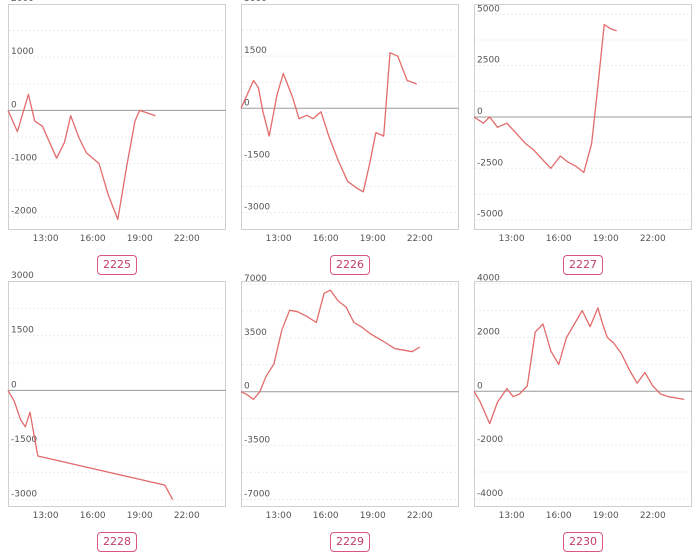  What do you see at coordinates (488, 279) in the screenshot?
I see `y-tick-label: 4000` at bounding box center [488, 279].